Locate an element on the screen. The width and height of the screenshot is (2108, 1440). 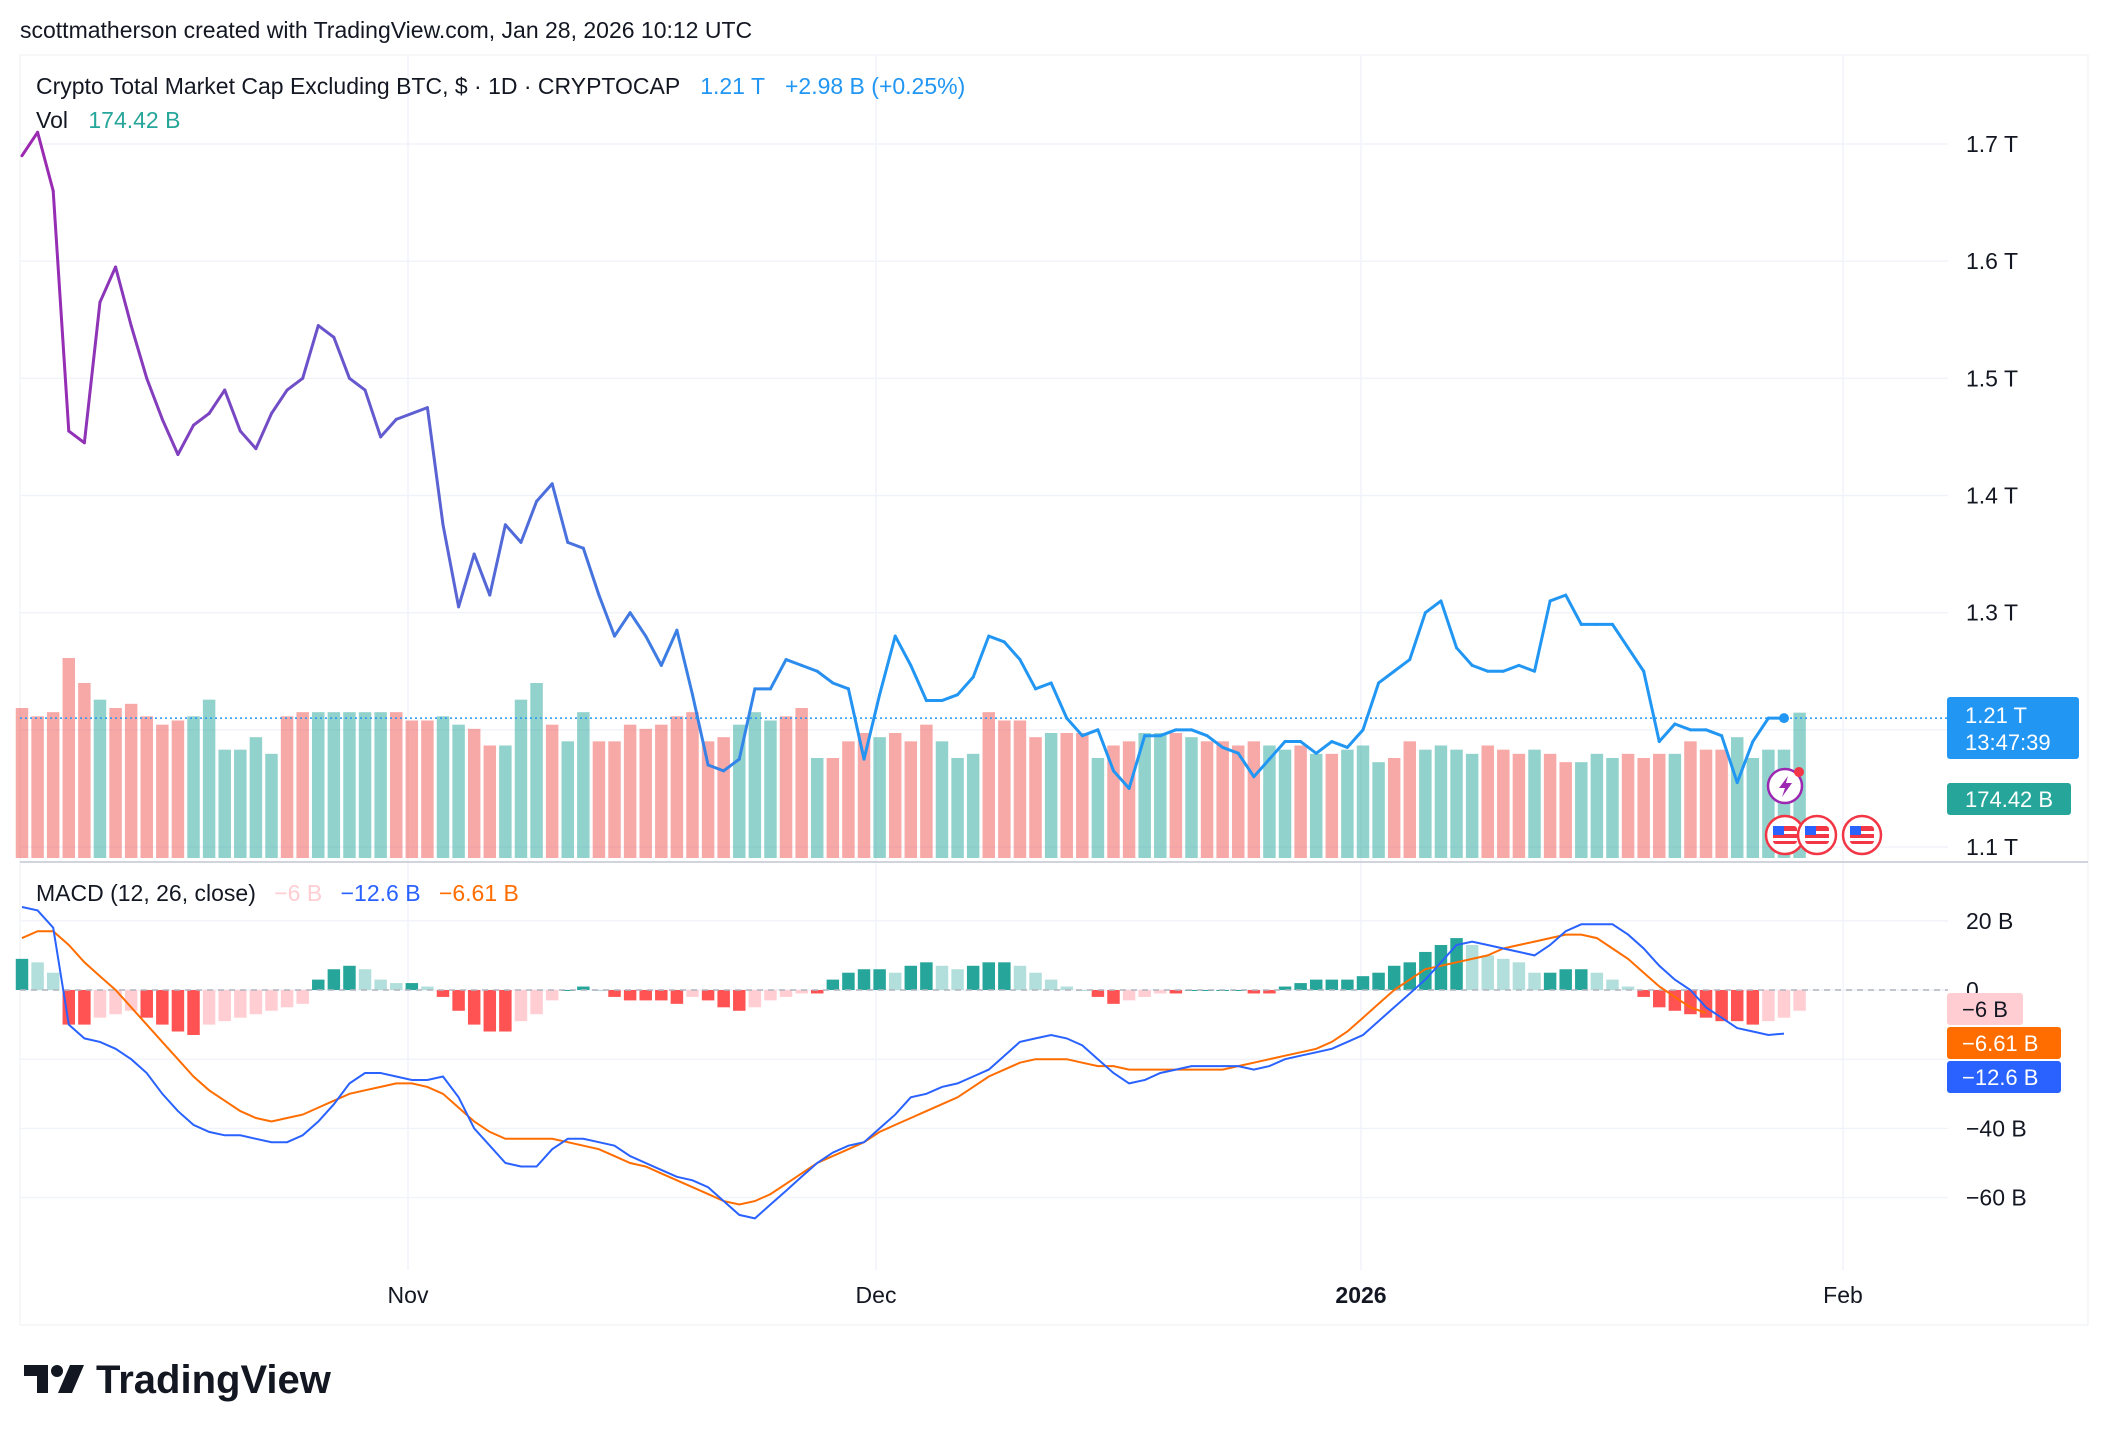
last-value-text: 1.21 T is located at coordinates (732, 86).